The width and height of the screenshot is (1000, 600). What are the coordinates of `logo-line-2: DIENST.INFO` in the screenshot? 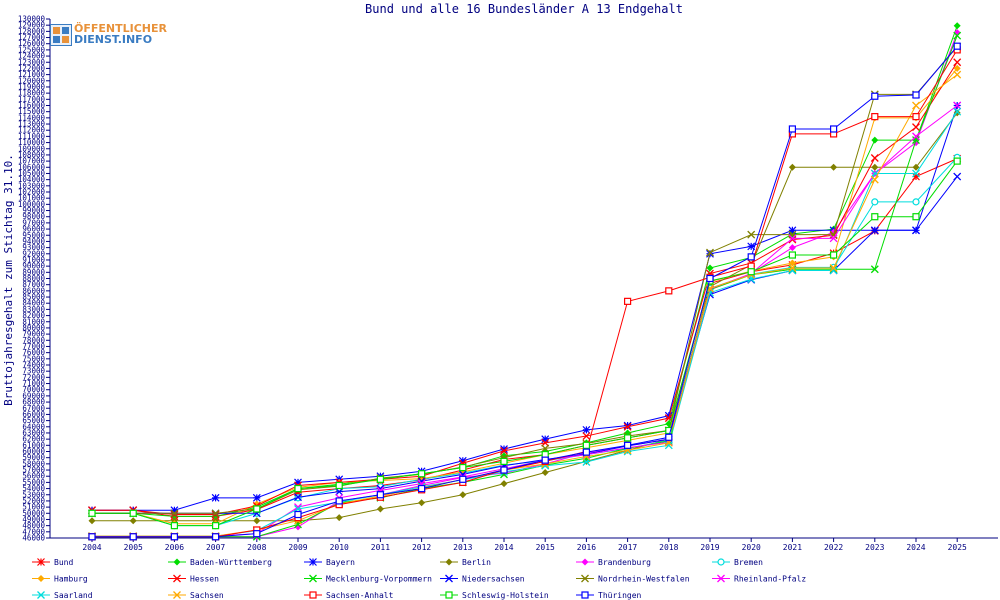 It's located at (113, 39).